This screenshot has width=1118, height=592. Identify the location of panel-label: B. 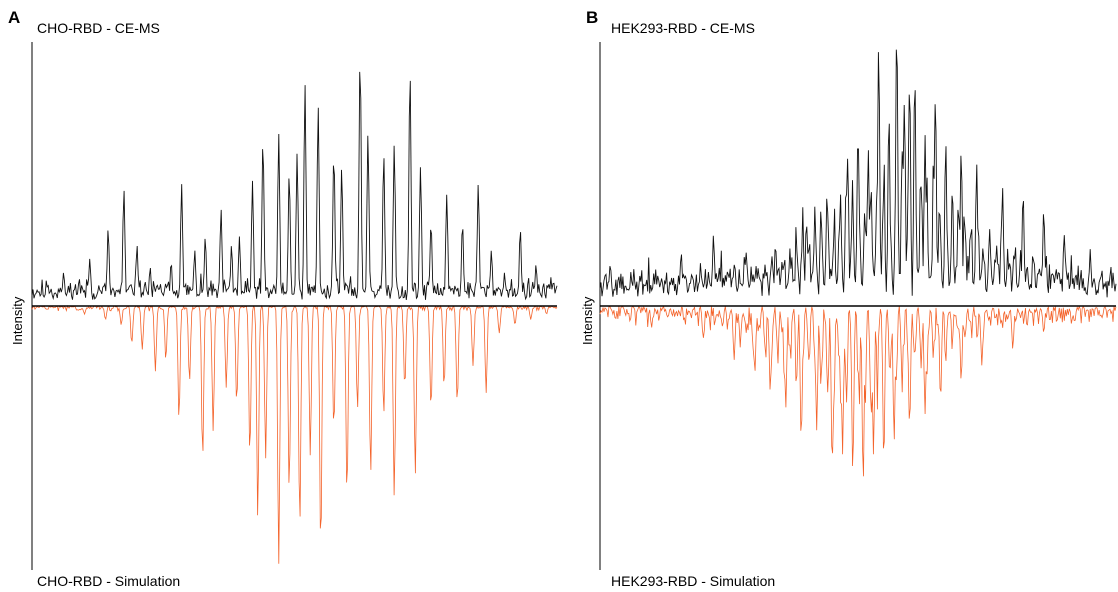
(592, 17).